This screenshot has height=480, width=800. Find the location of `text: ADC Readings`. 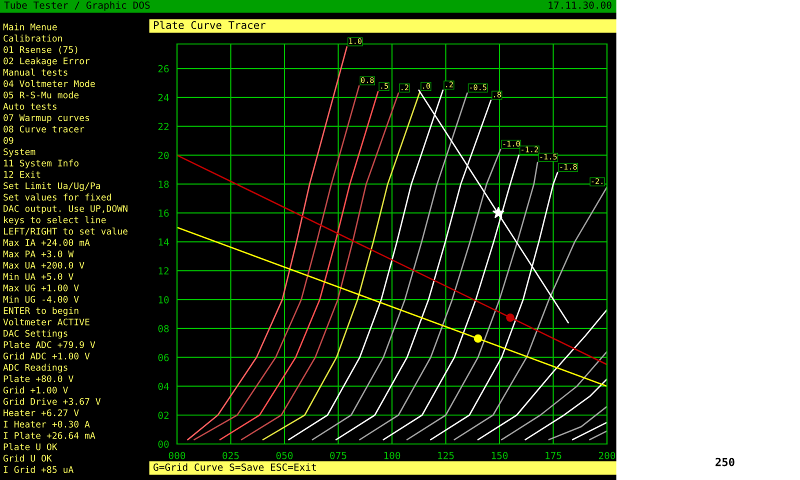

text: ADC Readings is located at coordinates (35, 368).